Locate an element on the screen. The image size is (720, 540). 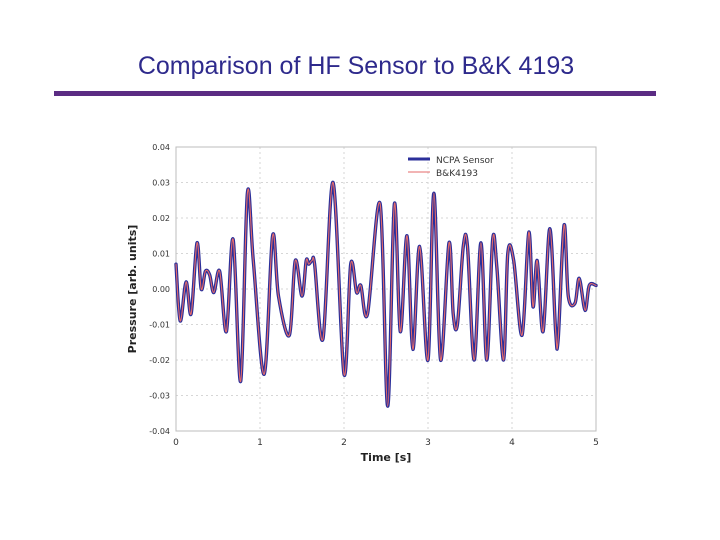
y-tick-label: 0.00 is located at coordinates (161, 289).